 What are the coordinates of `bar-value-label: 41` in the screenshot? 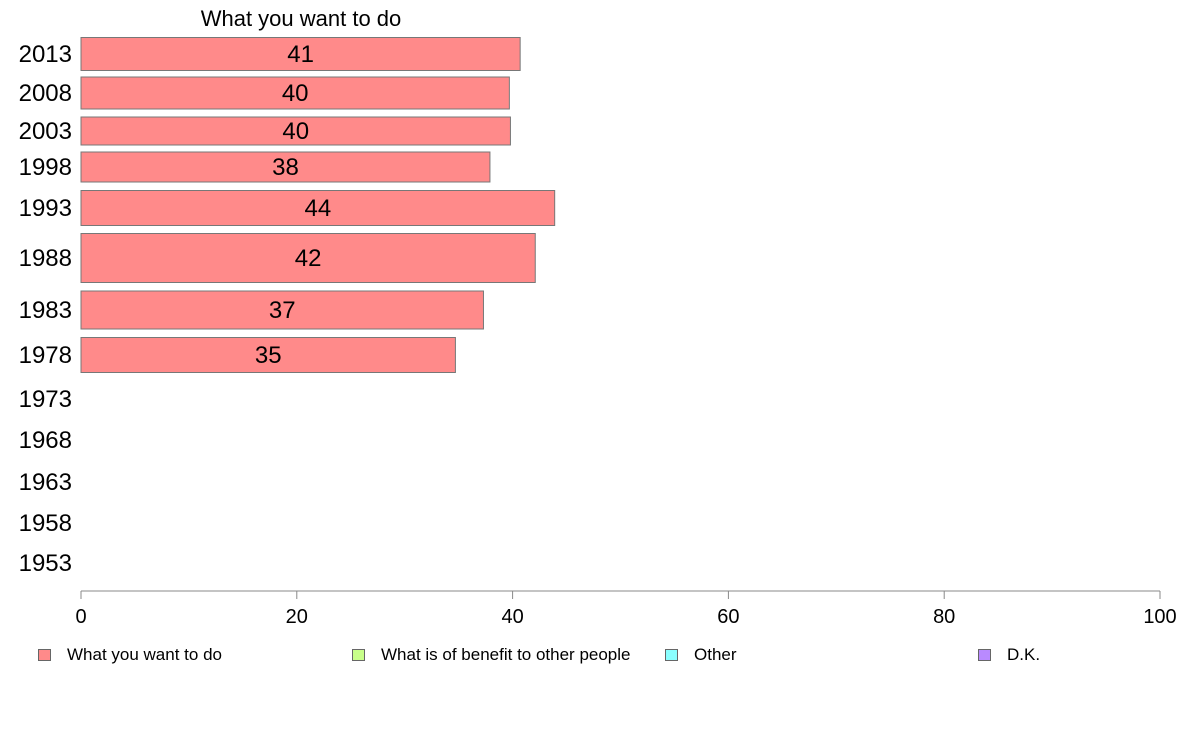 It's located at (300, 54).